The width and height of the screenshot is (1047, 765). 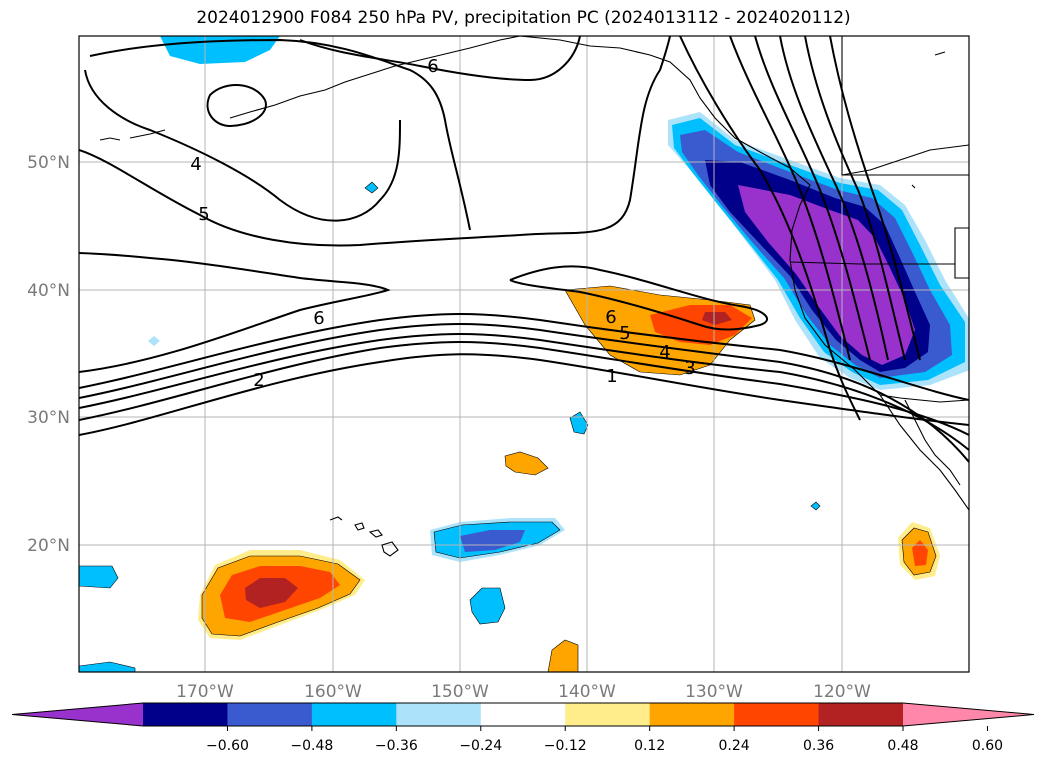 What do you see at coordinates (902, 746) in the screenshot?
I see `colorbar-tick-label: 0.48` at bounding box center [902, 746].